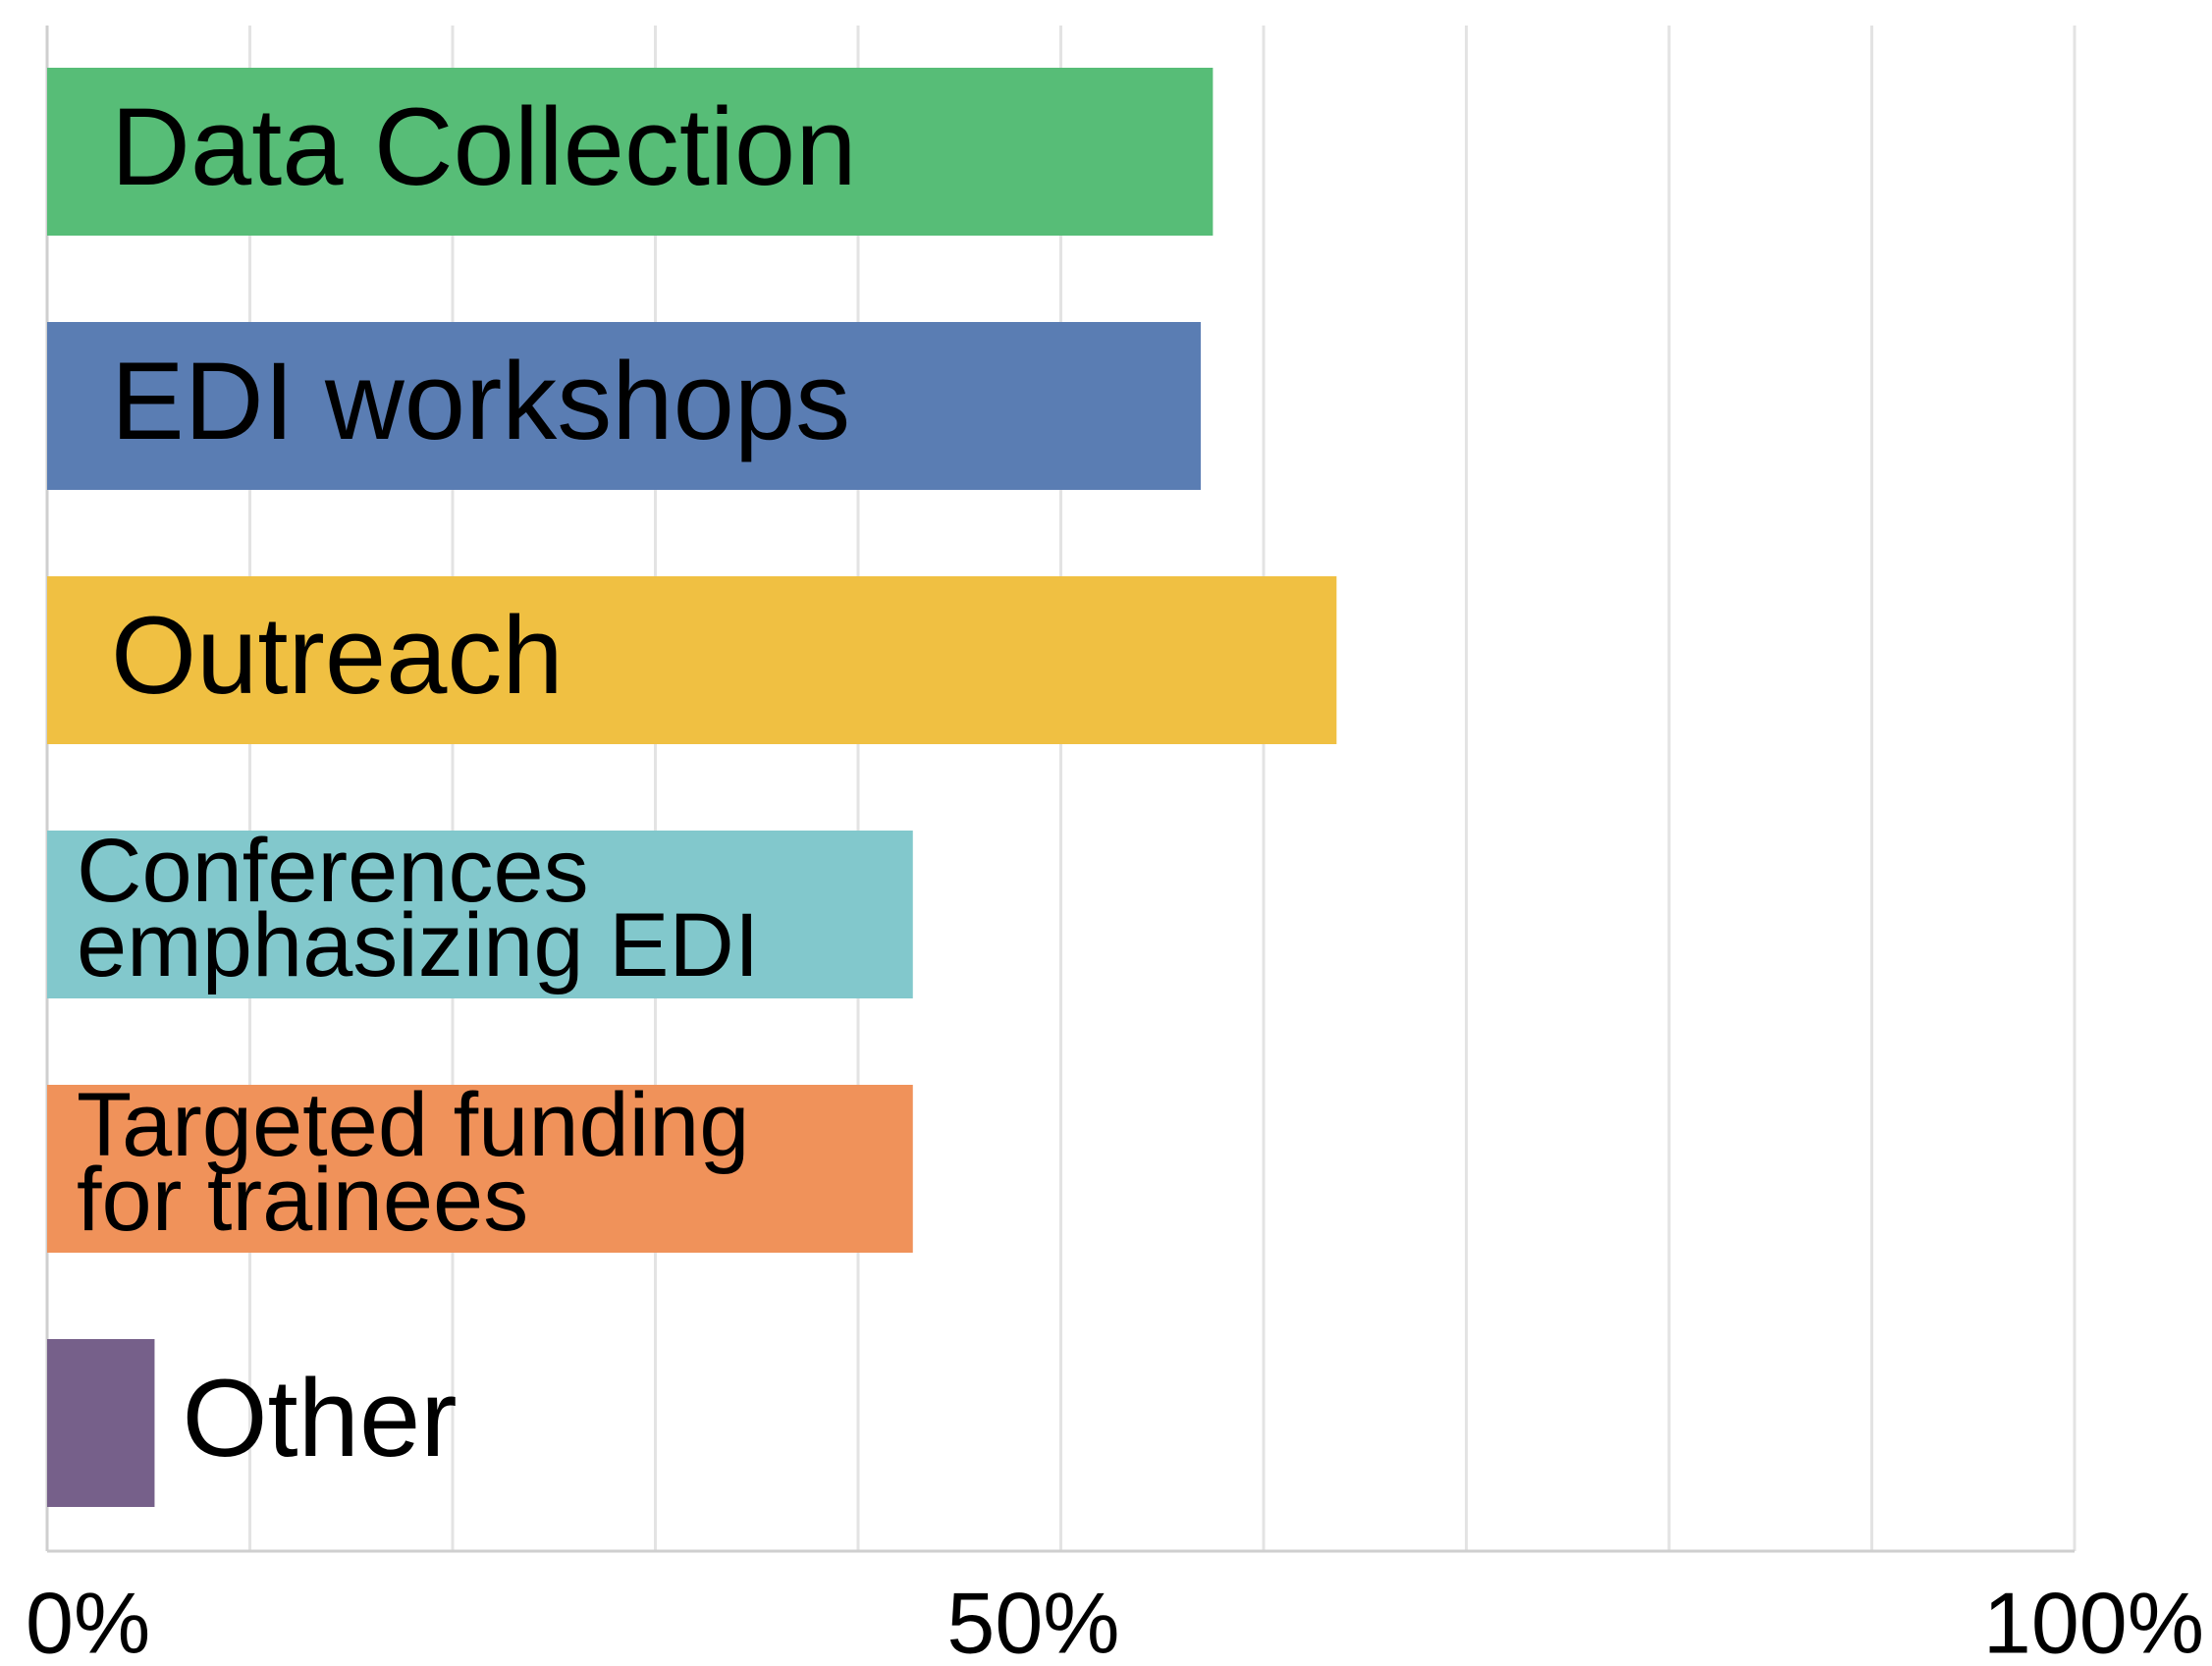  Describe the element at coordinates (333, 871) in the screenshot. I see `bar-label: Conferences` at that location.